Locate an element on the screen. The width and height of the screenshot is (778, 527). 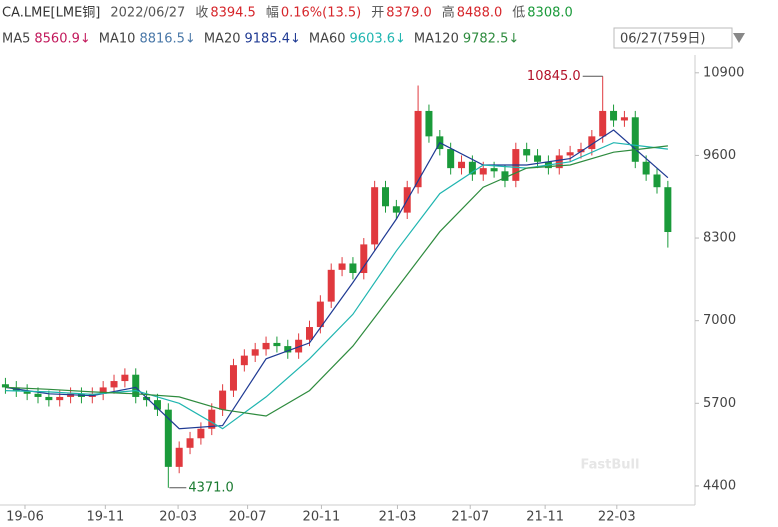
period: 06/27(759日) is located at coordinates (662, 39).